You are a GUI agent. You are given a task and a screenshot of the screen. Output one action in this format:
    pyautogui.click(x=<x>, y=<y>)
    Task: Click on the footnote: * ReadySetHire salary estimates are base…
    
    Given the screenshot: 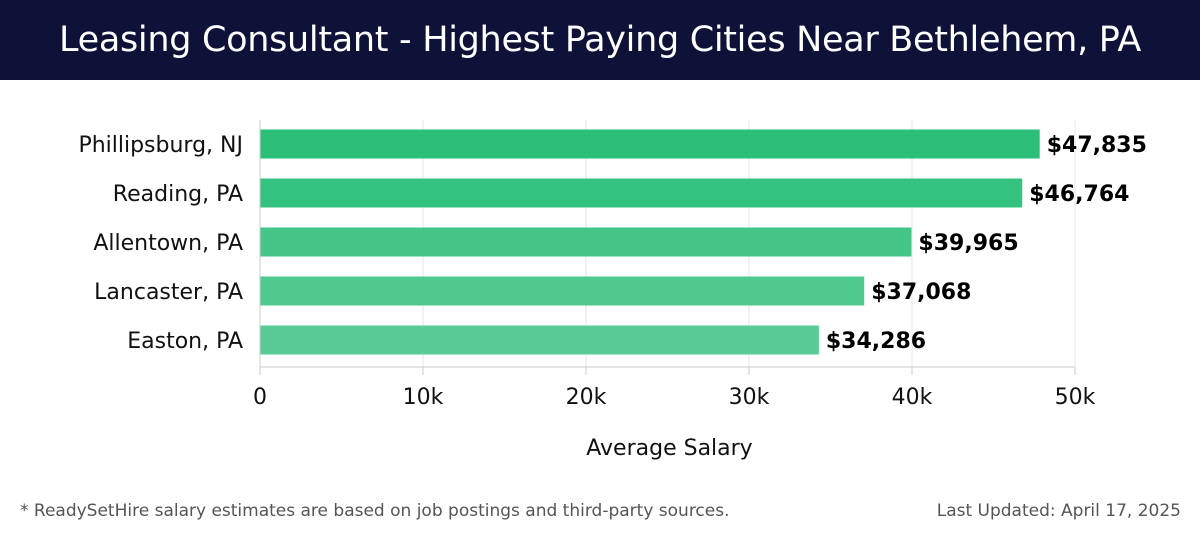 What is the action you would take?
    pyautogui.click(x=375, y=511)
    